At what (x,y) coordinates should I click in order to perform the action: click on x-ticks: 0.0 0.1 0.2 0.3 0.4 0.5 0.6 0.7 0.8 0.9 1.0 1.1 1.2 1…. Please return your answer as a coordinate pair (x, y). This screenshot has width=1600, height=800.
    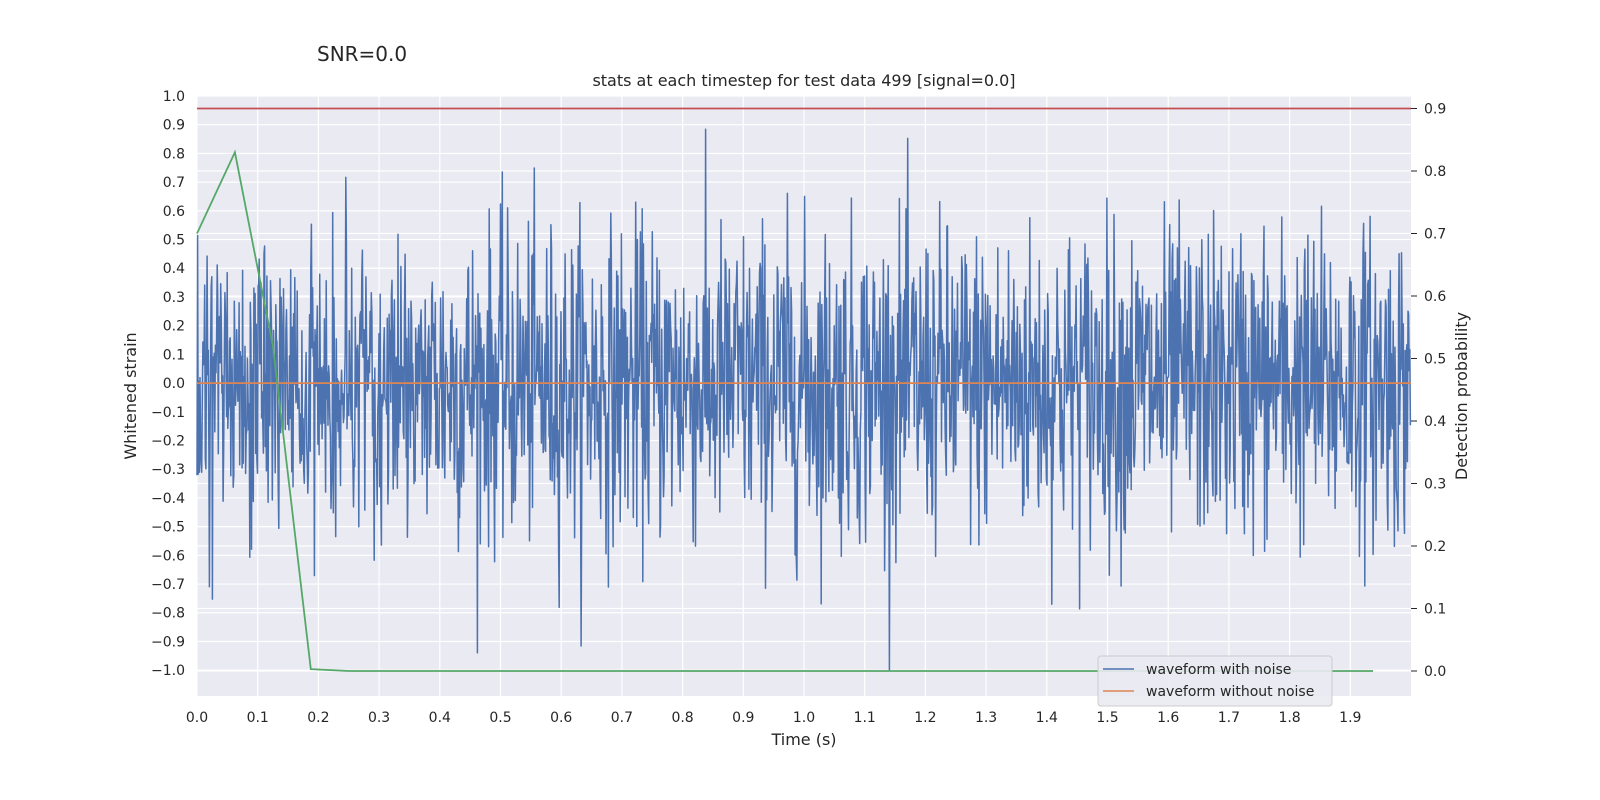
    Looking at the image, I should click on (774, 718).